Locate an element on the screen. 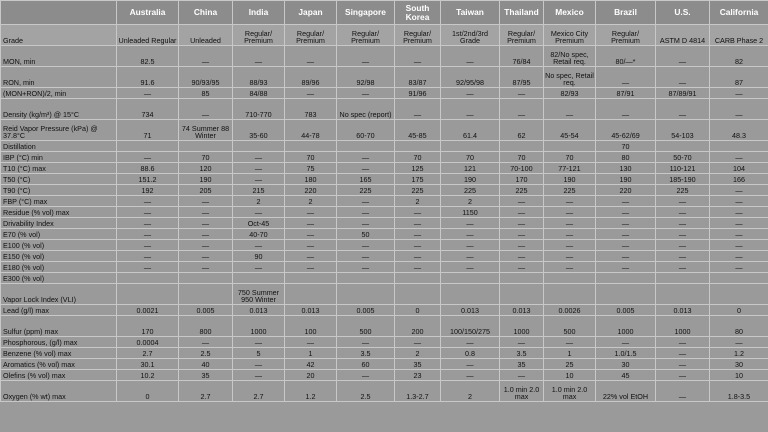 This screenshot has width=768, height=432. row-label: Sulfur (ppm) max is located at coordinates (58, 326).